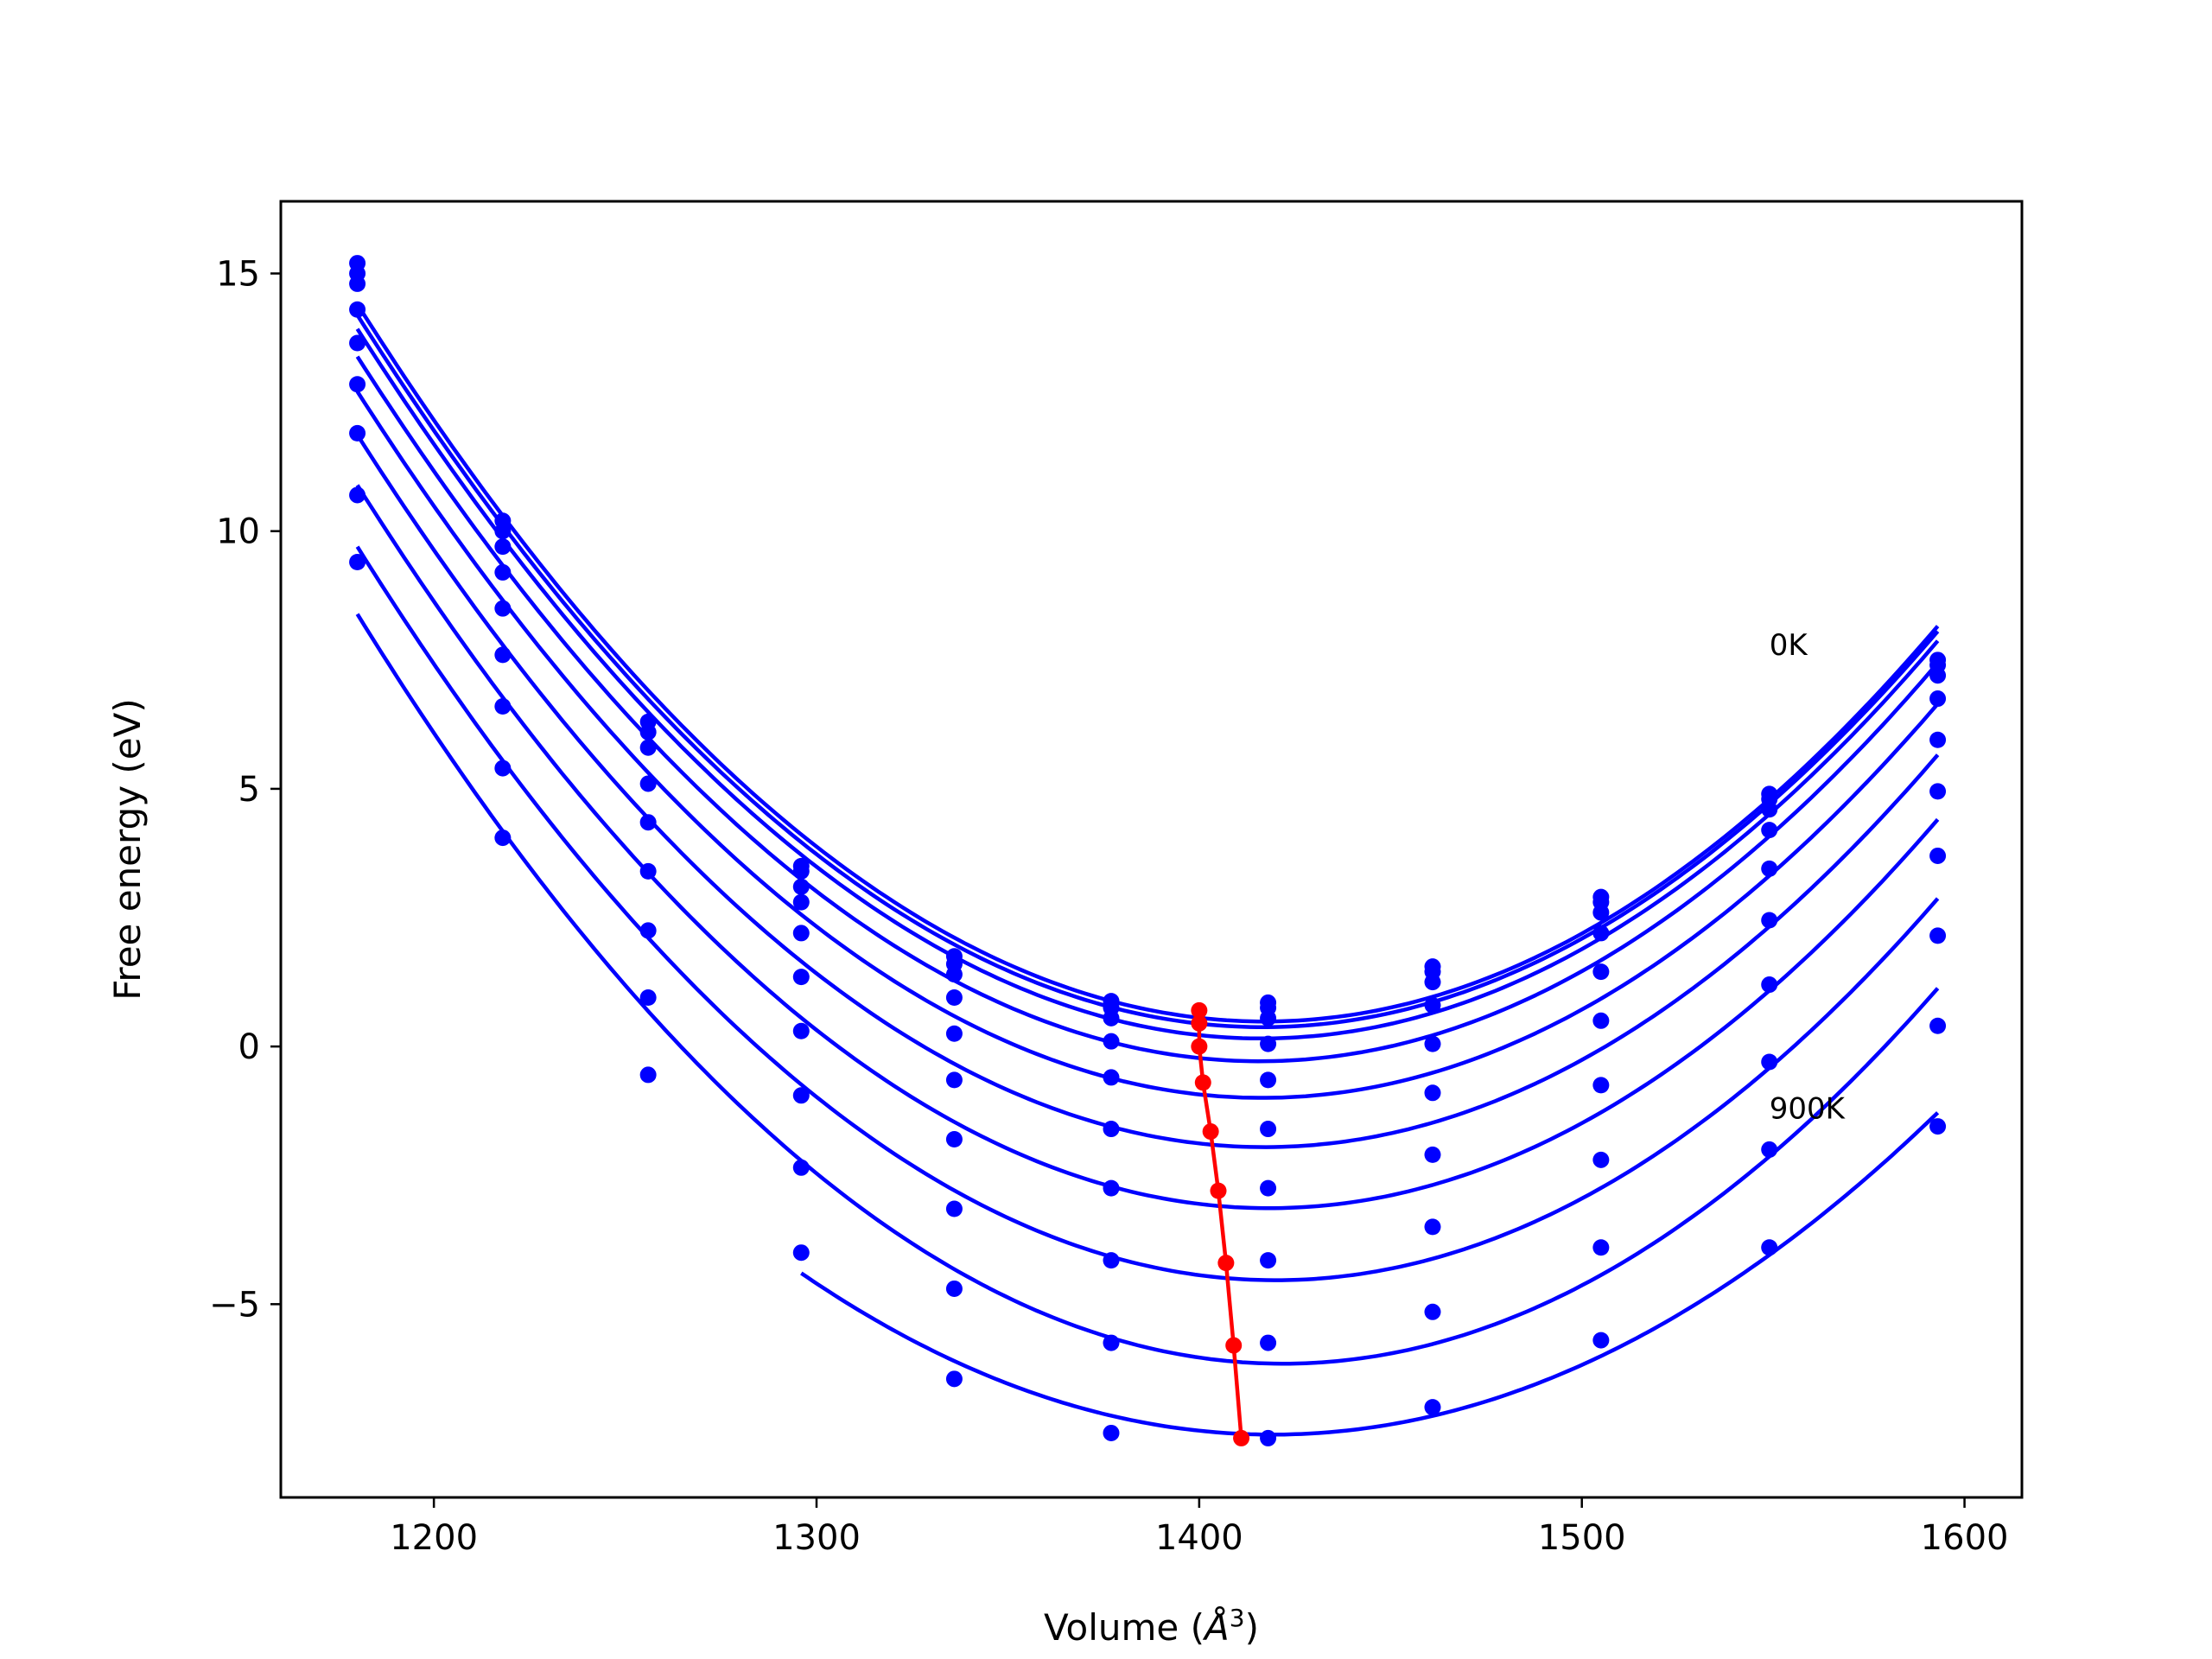 The width and height of the screenshot is (2212, 1659). I want to click on x-tick-label: 1200, so click(434, 1538).